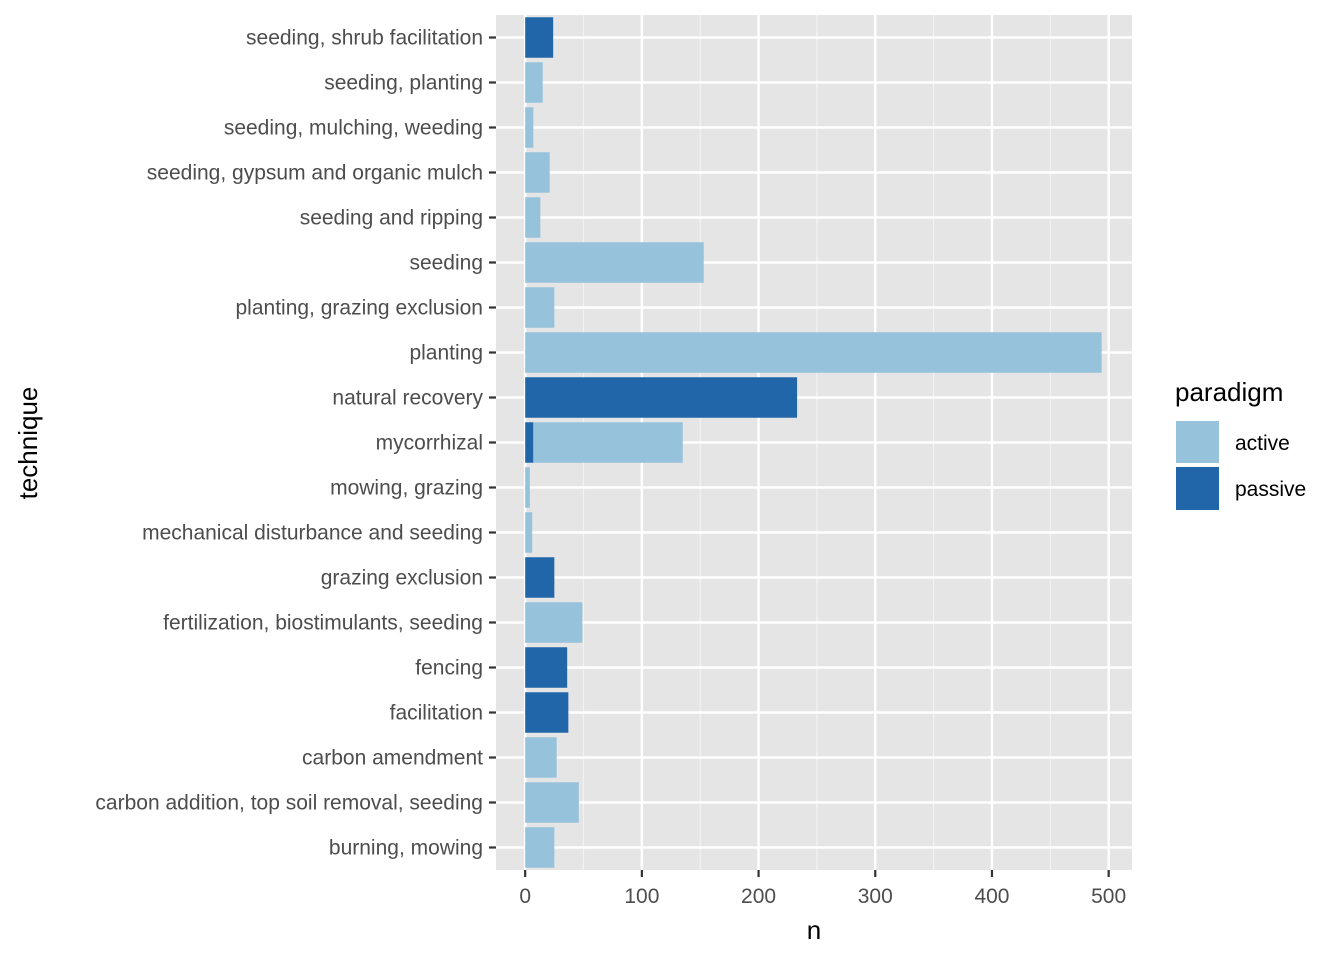 Image resolution: width=1344 pixels, height=960 pixels. Describe the element at coordinates (360, 308) in the screenshot. I see `y-tick-label: planting, grazing exclusion` at that location.